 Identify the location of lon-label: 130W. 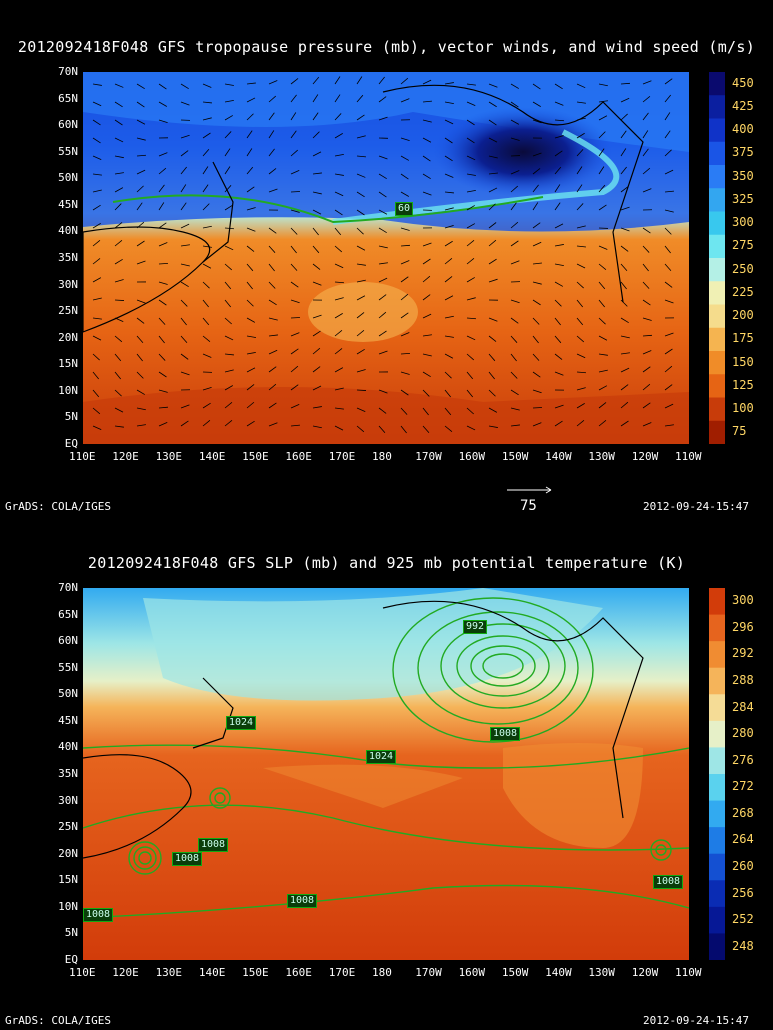
(601, 456).